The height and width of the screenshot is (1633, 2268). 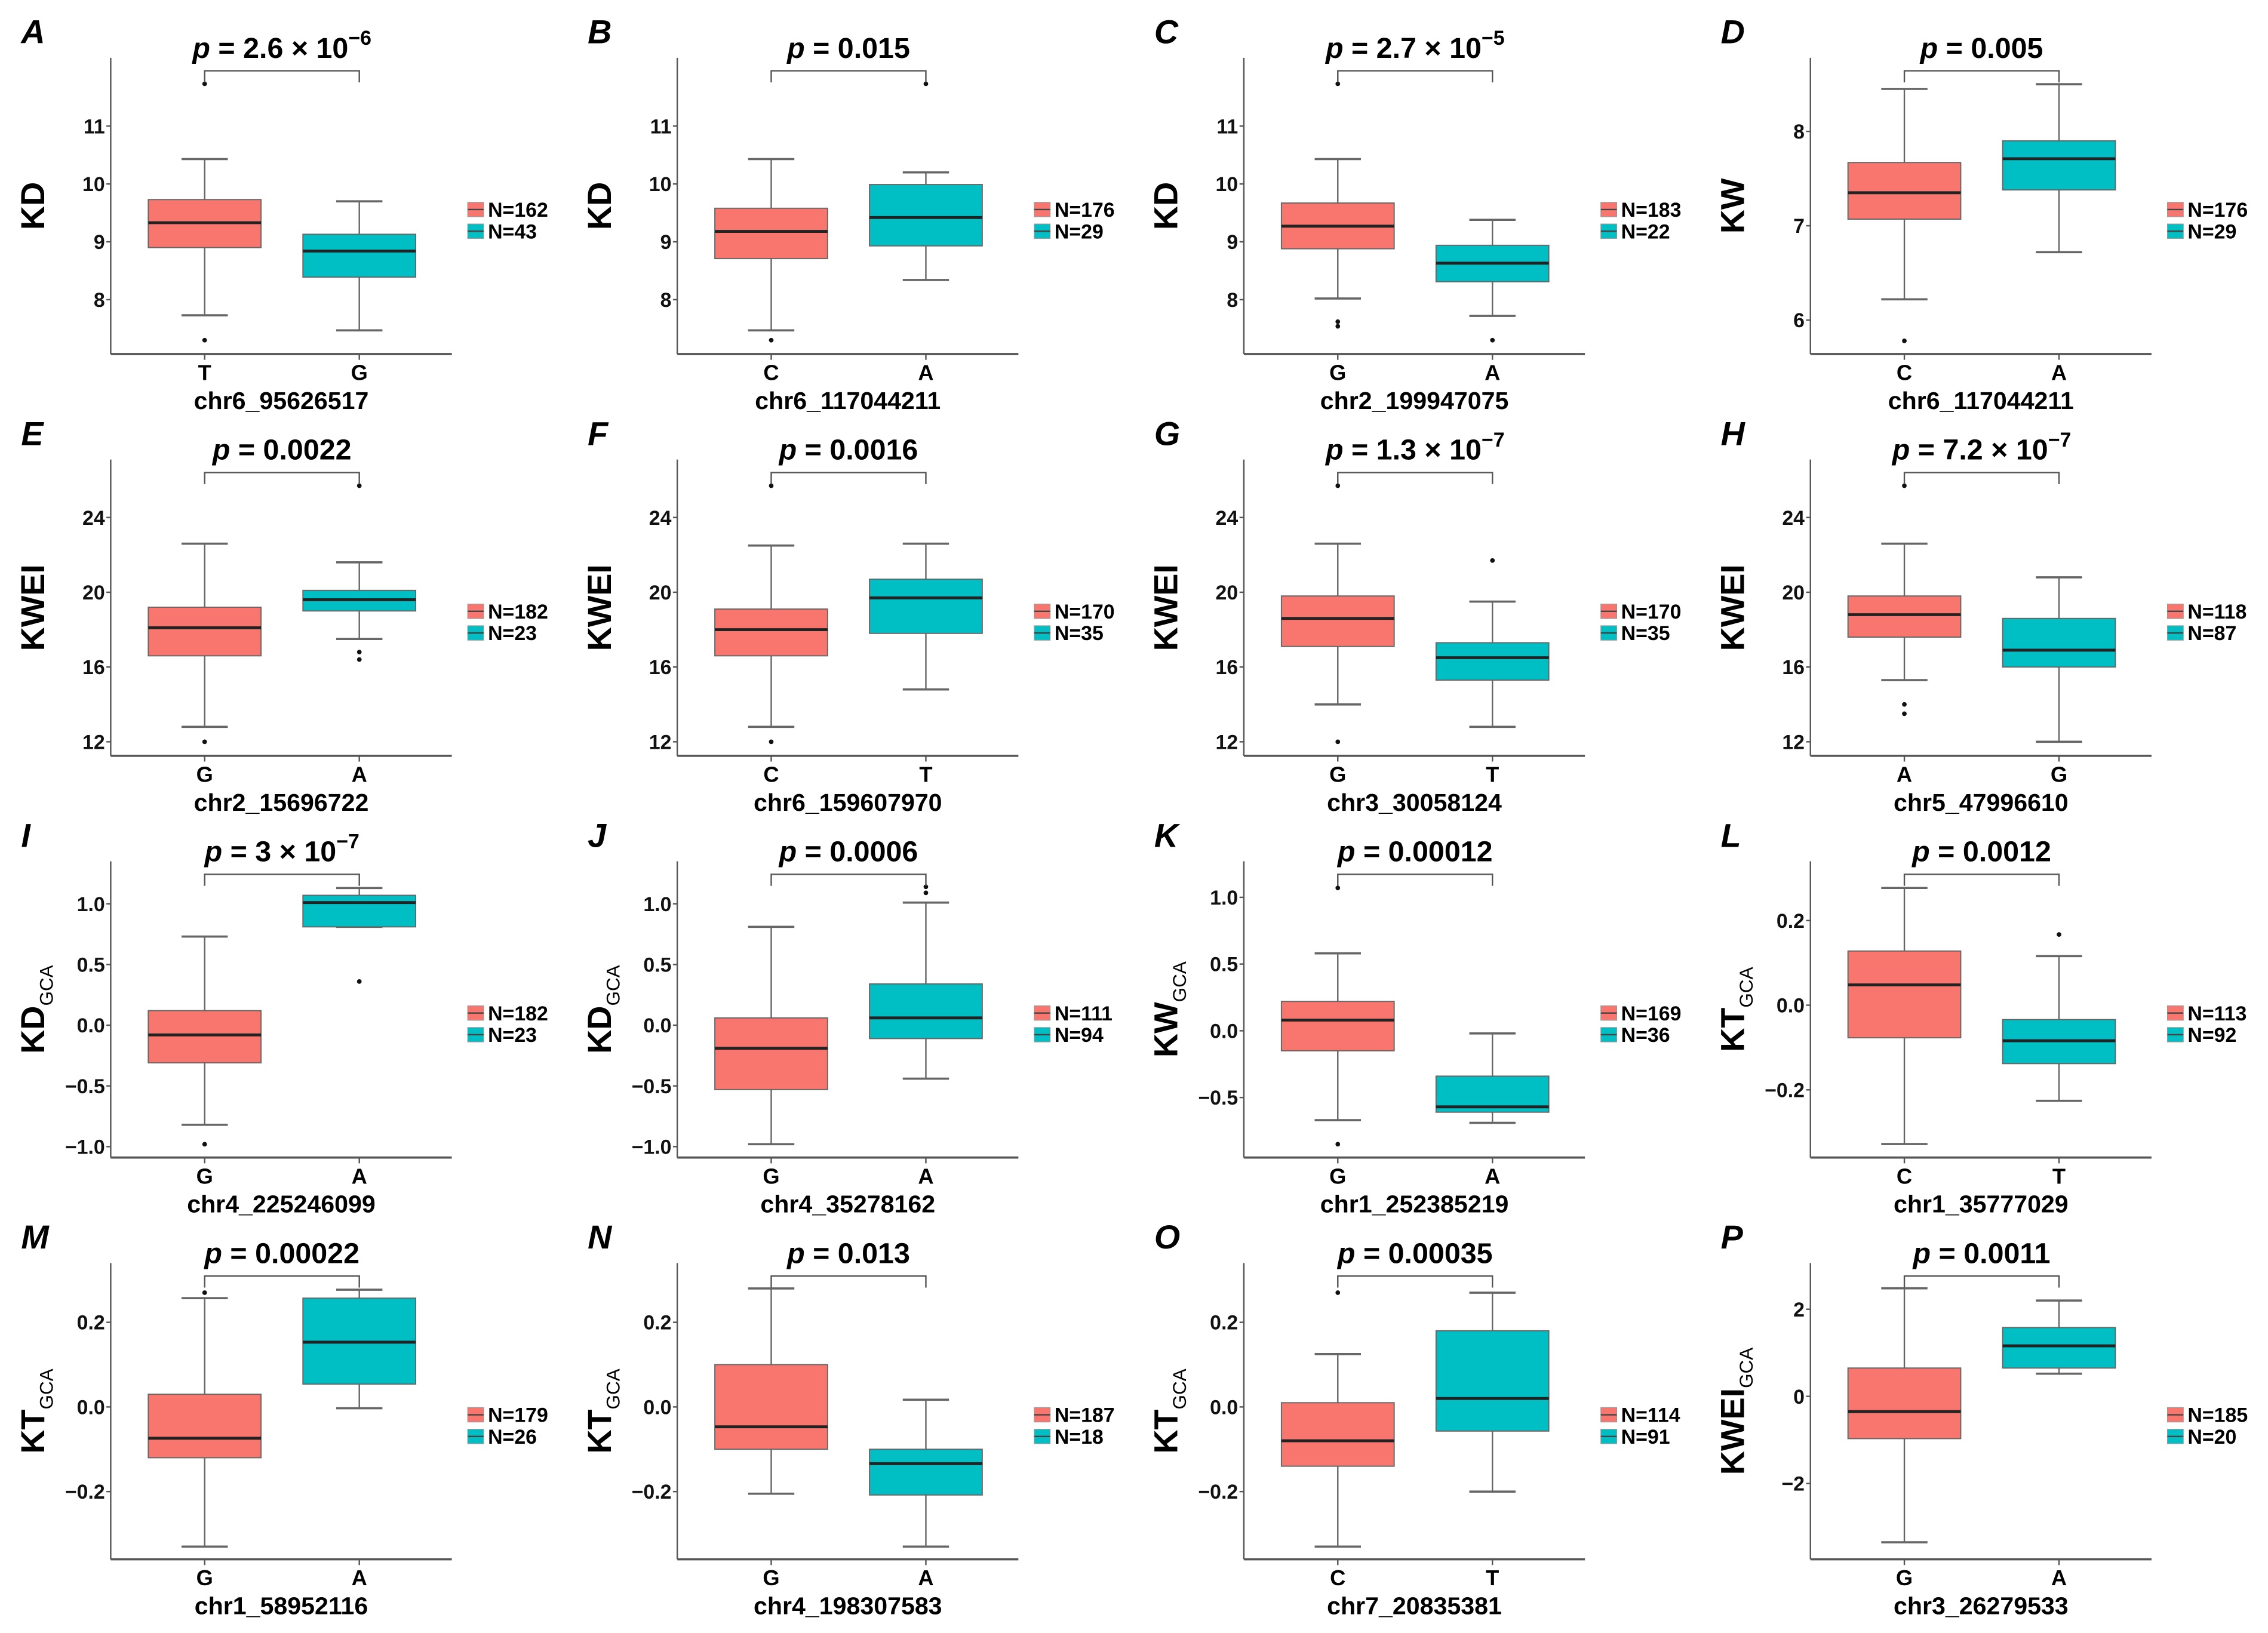 I want to click on panel-letter: I, so click(x=26, y=835).